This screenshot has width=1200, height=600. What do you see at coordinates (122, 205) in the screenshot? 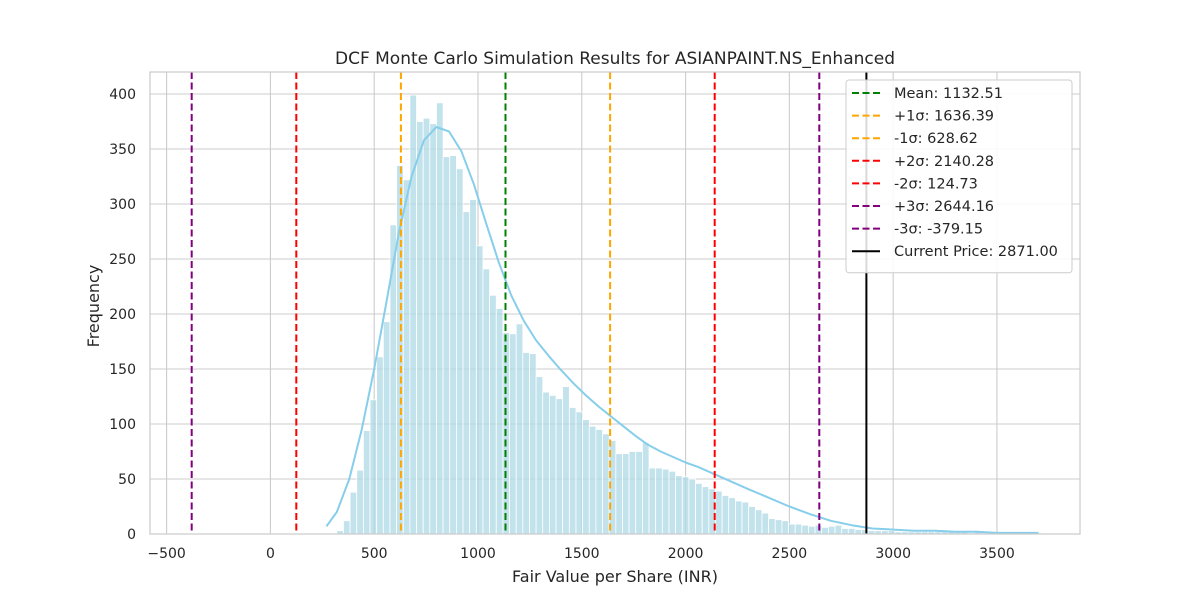
I see `y-tick-label: 300` at bounding box center [122, 205].